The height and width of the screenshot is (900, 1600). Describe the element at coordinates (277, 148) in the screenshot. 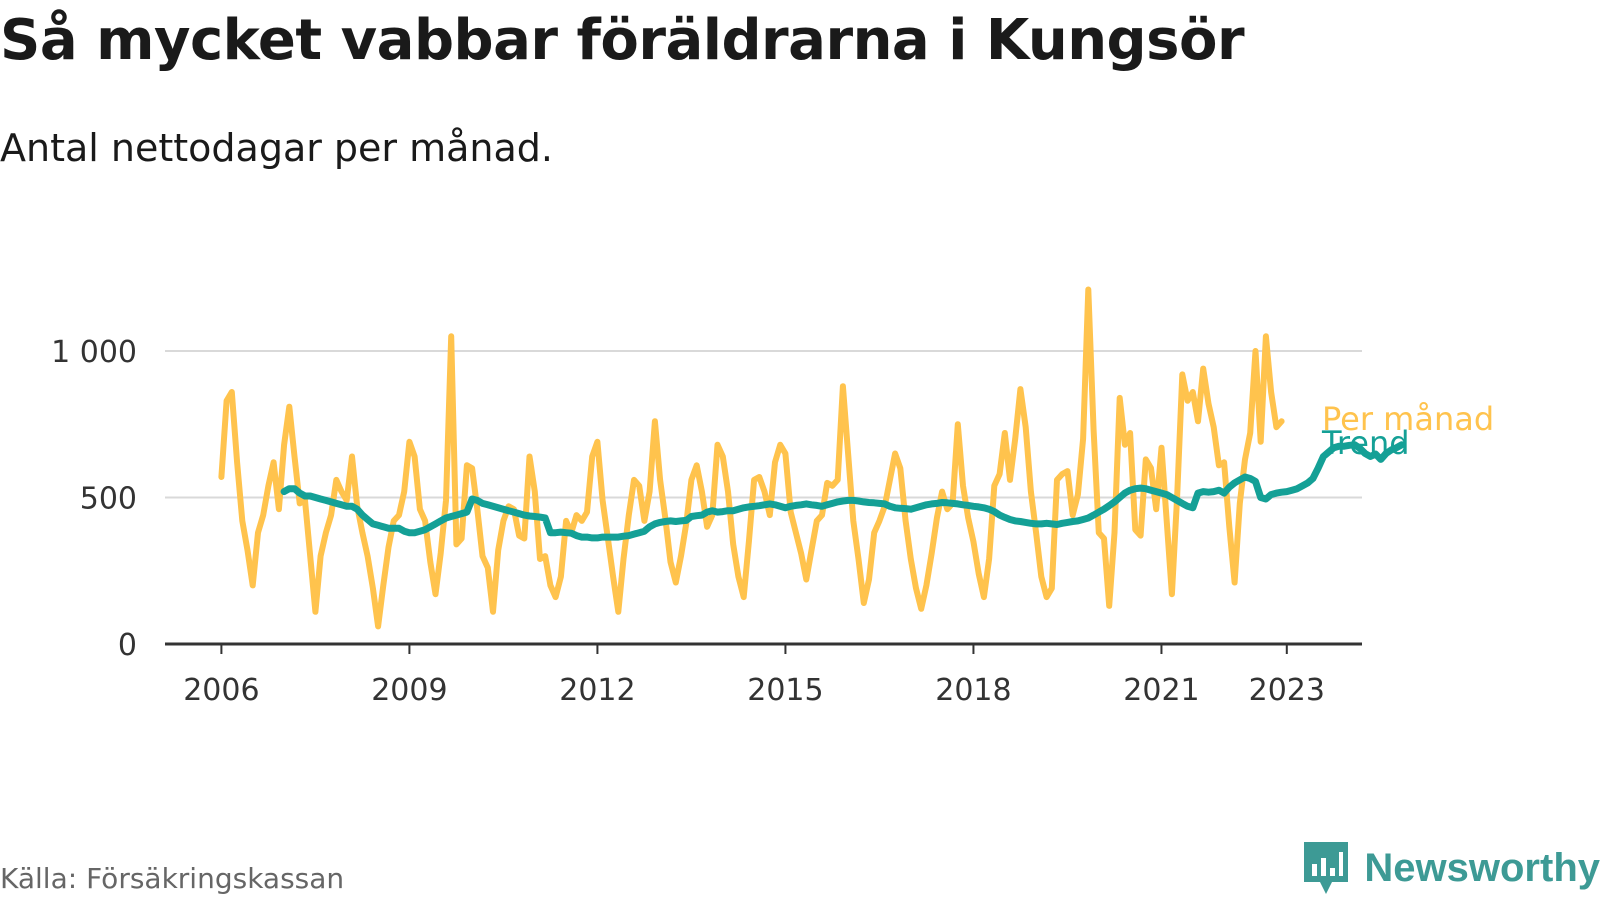

I see `chart-subtitle: Antal nettodagar per månad.` at that location.